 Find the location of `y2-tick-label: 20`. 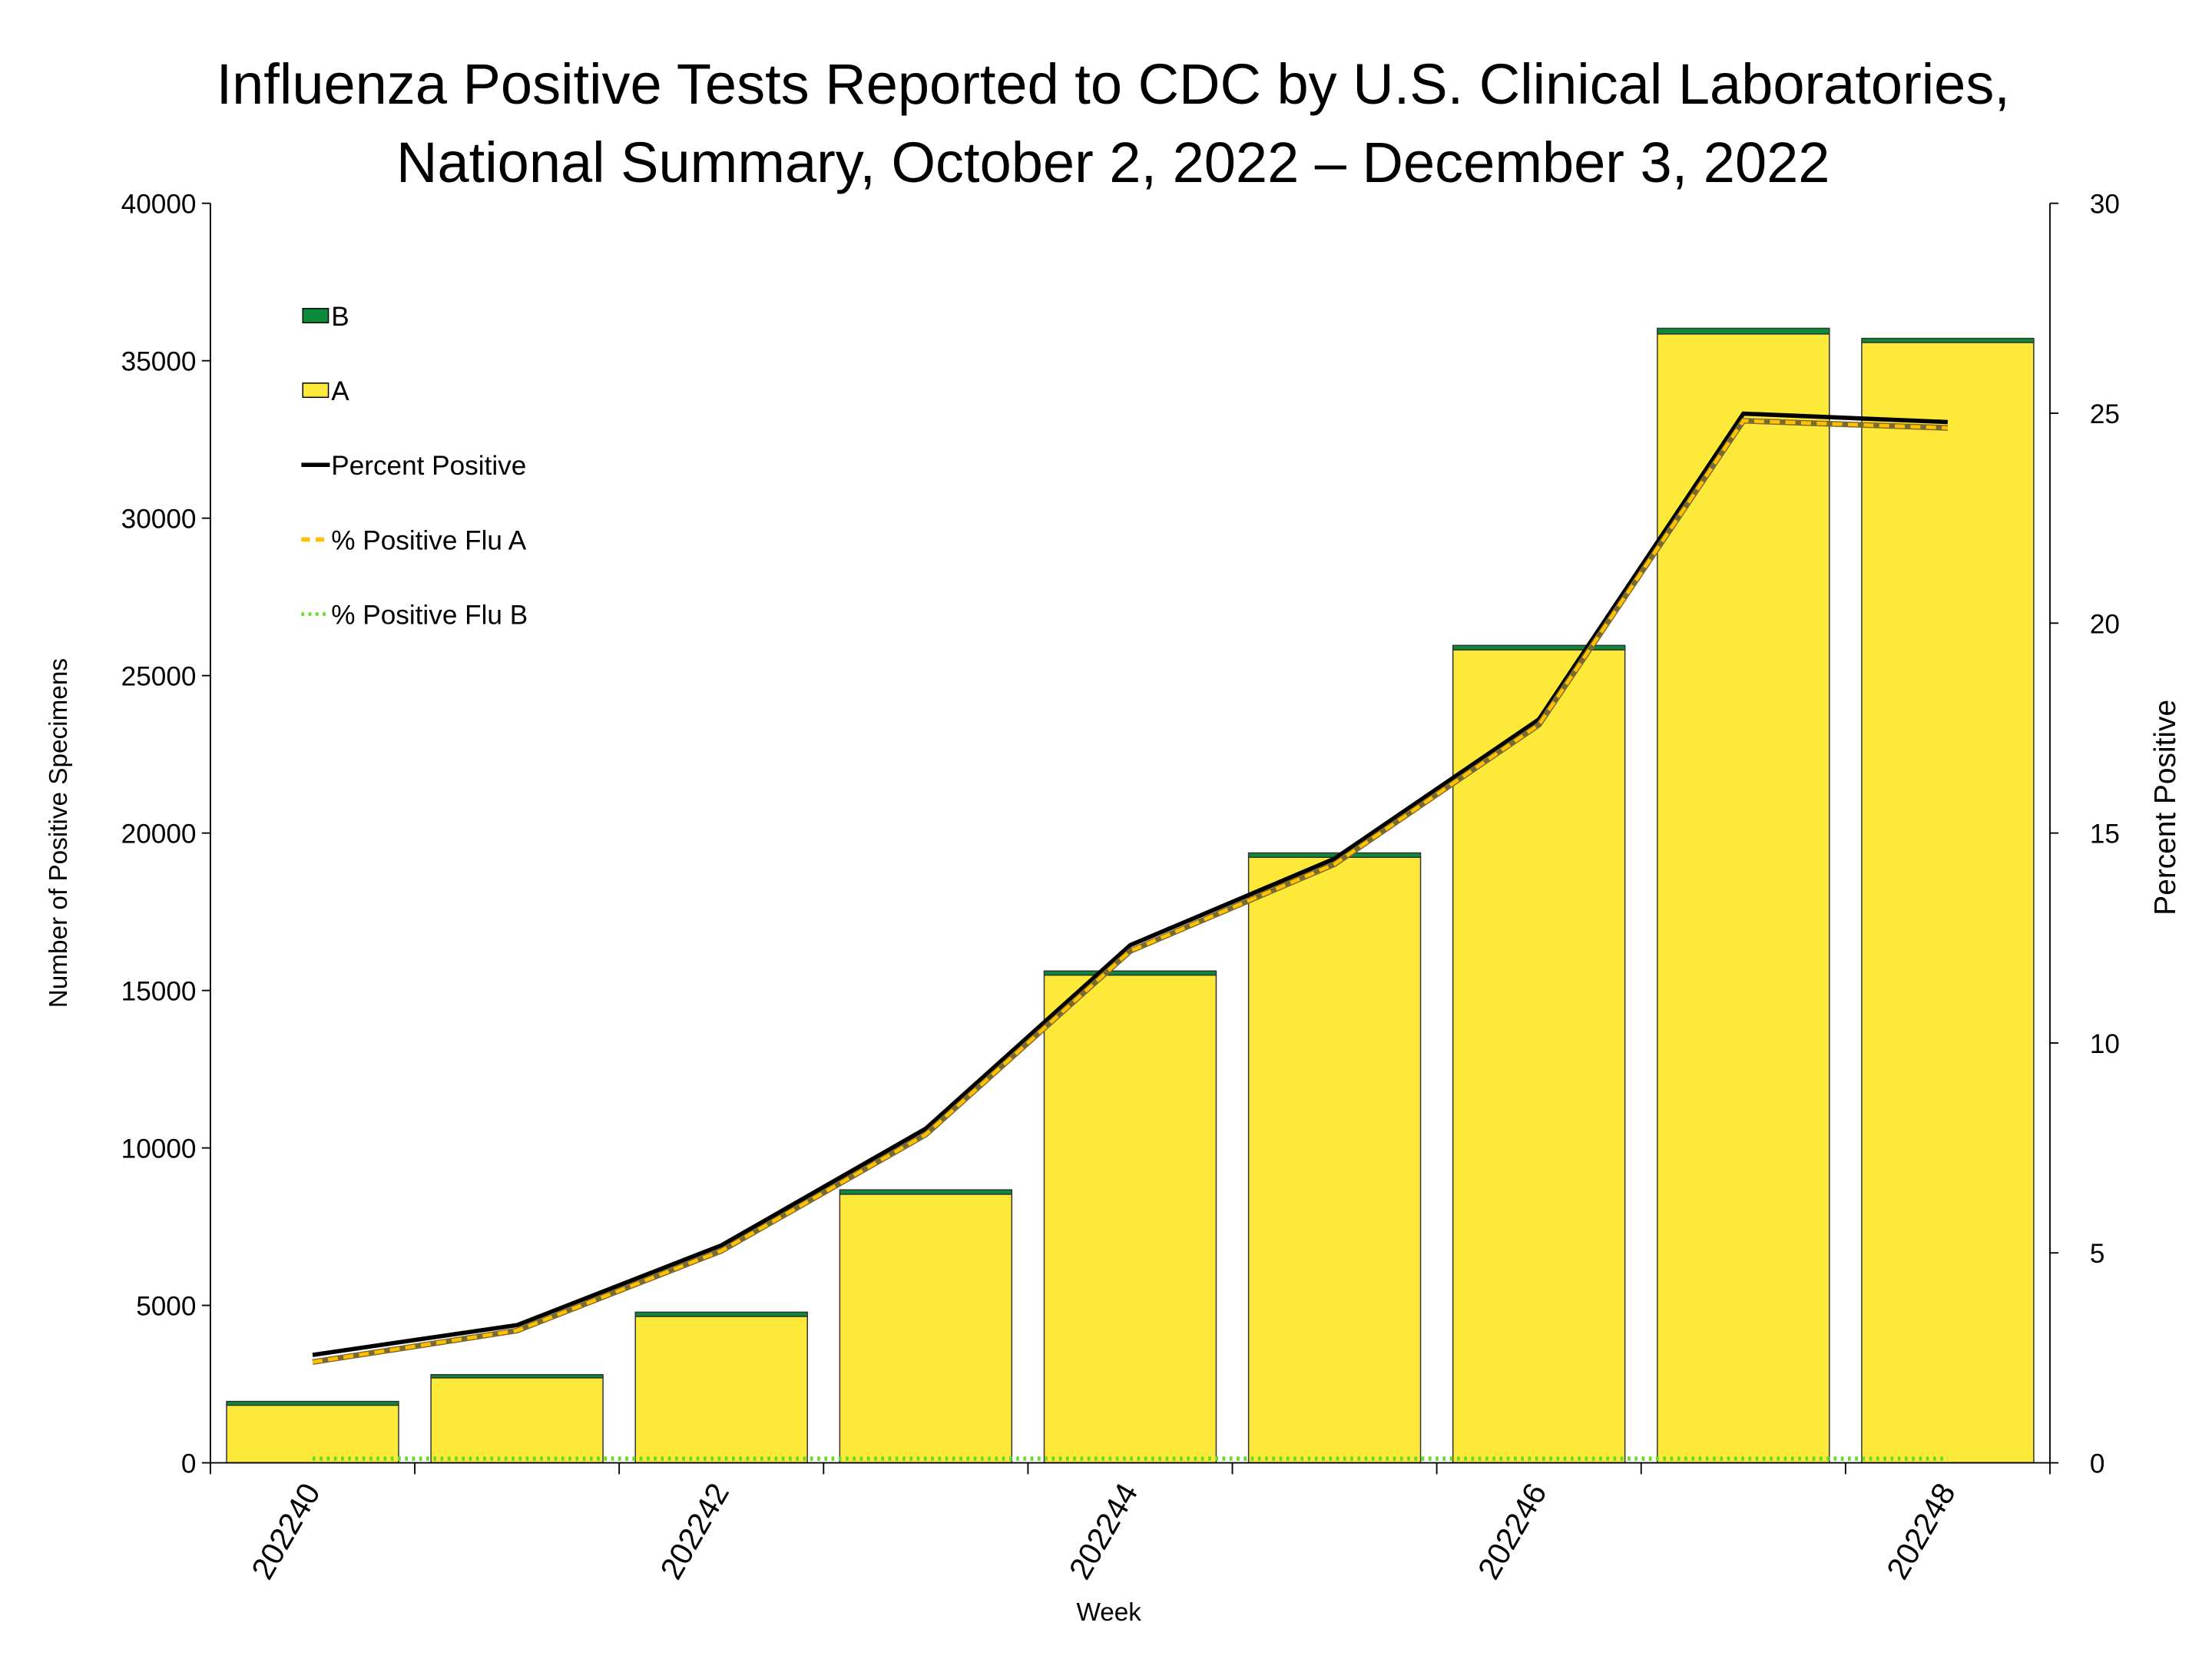

y2-tick-label: 20 is located at coordinates (2105, 624).